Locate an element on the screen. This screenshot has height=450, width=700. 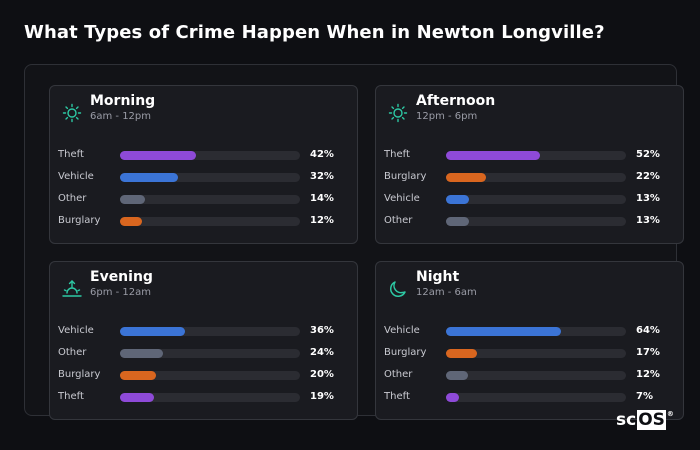
value-label: 7% is located at coordinates (644, 396).